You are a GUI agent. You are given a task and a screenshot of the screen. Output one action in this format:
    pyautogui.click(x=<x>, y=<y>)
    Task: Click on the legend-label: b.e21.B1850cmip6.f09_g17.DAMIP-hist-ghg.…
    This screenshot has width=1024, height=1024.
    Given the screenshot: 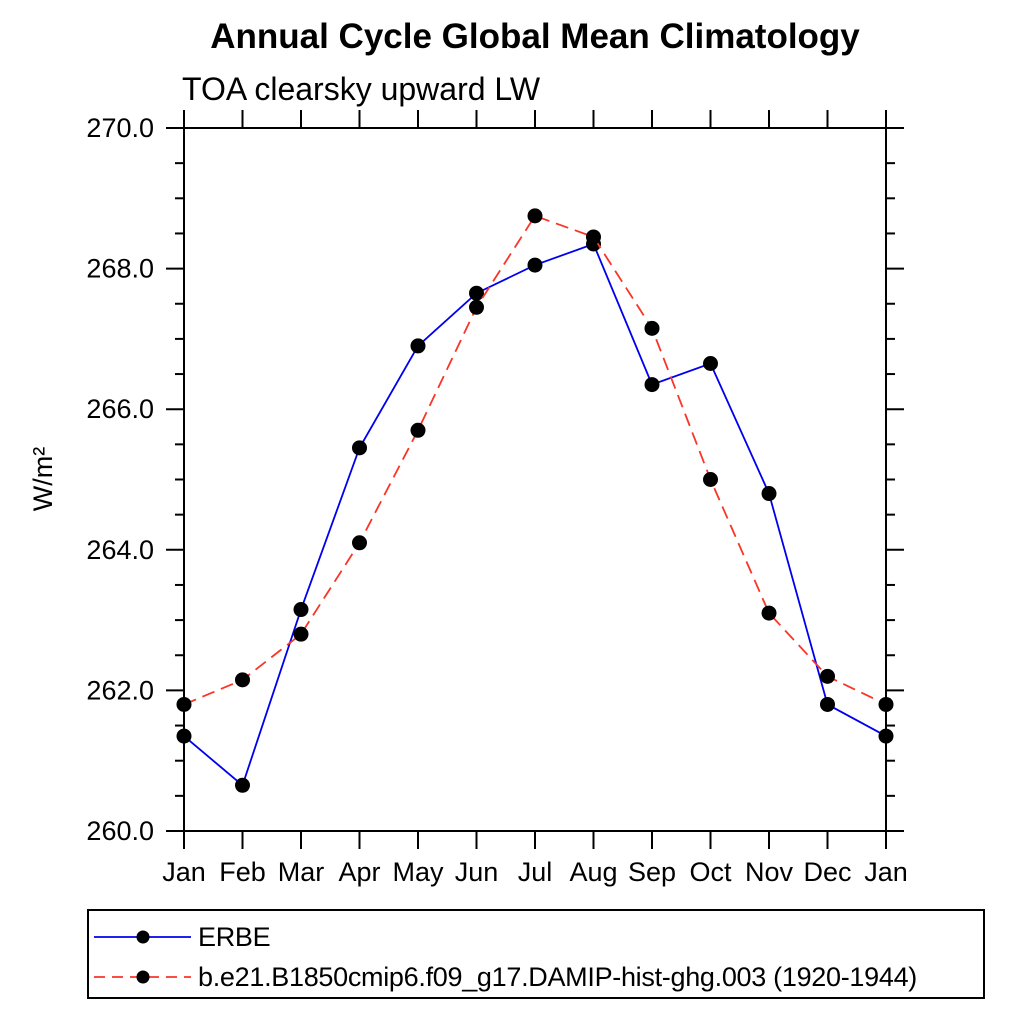 What is the action you would take?
    pyautogui.click(x=557, y=976)
    